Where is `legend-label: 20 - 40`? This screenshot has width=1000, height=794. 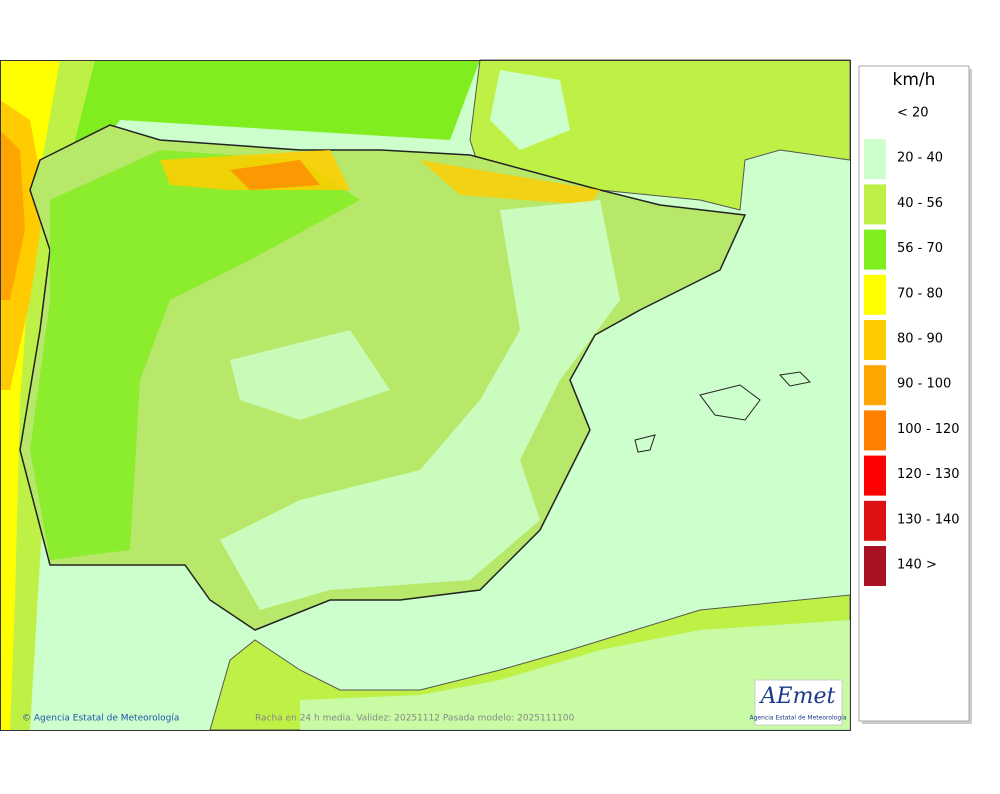 legend-label: 20 - 40 is located at coordinates (920, 158).